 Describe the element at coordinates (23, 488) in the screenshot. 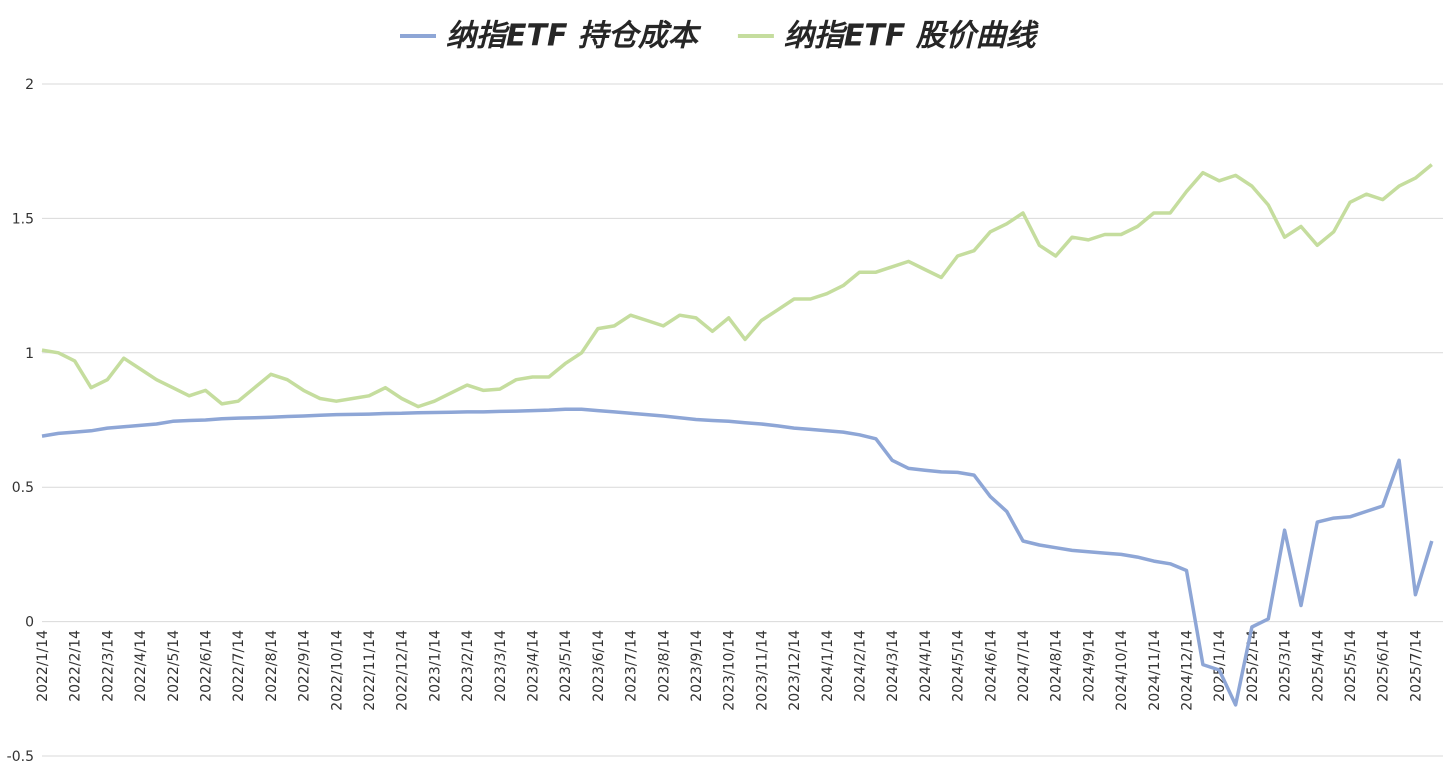

I see `y-tick-label: 0.5` at that location.